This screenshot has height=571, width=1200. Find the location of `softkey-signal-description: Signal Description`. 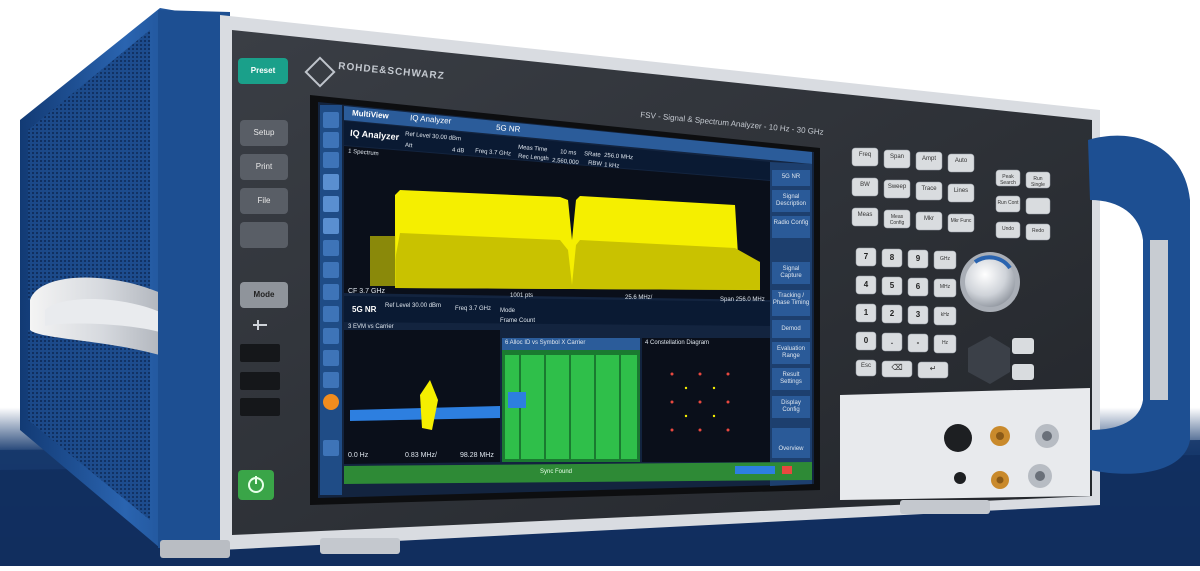

softkey-signal-description: Signal Description is located at coordinates (790, 200).